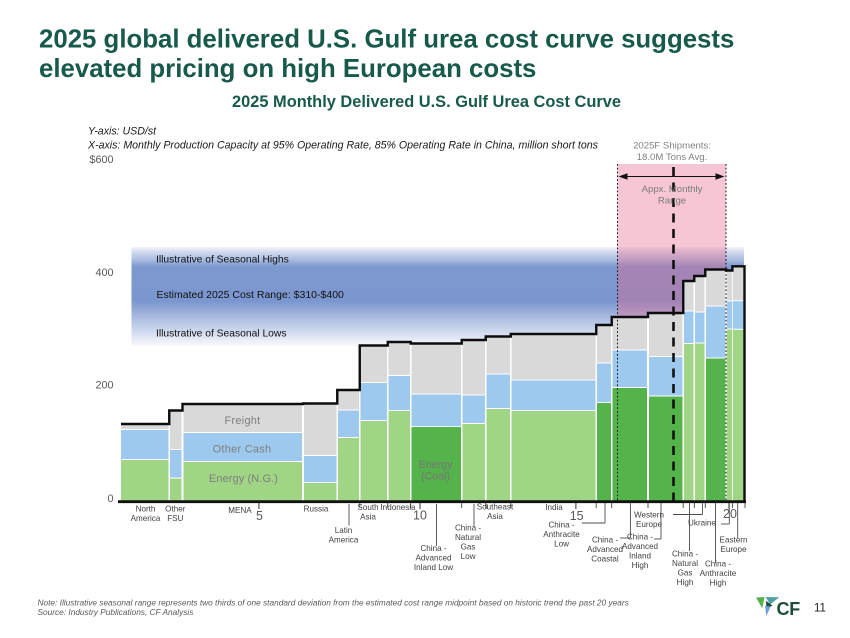  I want to click on svg-text: CF, so click(789, 609).